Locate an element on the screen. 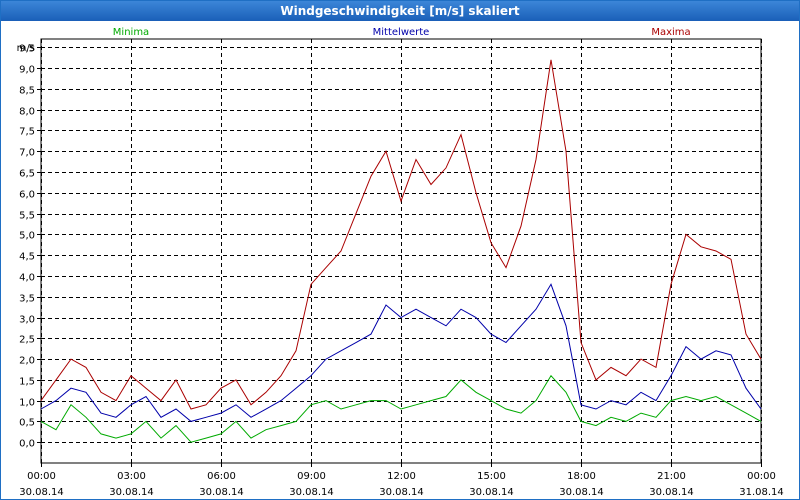  y-tick-label: 3,5 is located at coordinates (27, 299).